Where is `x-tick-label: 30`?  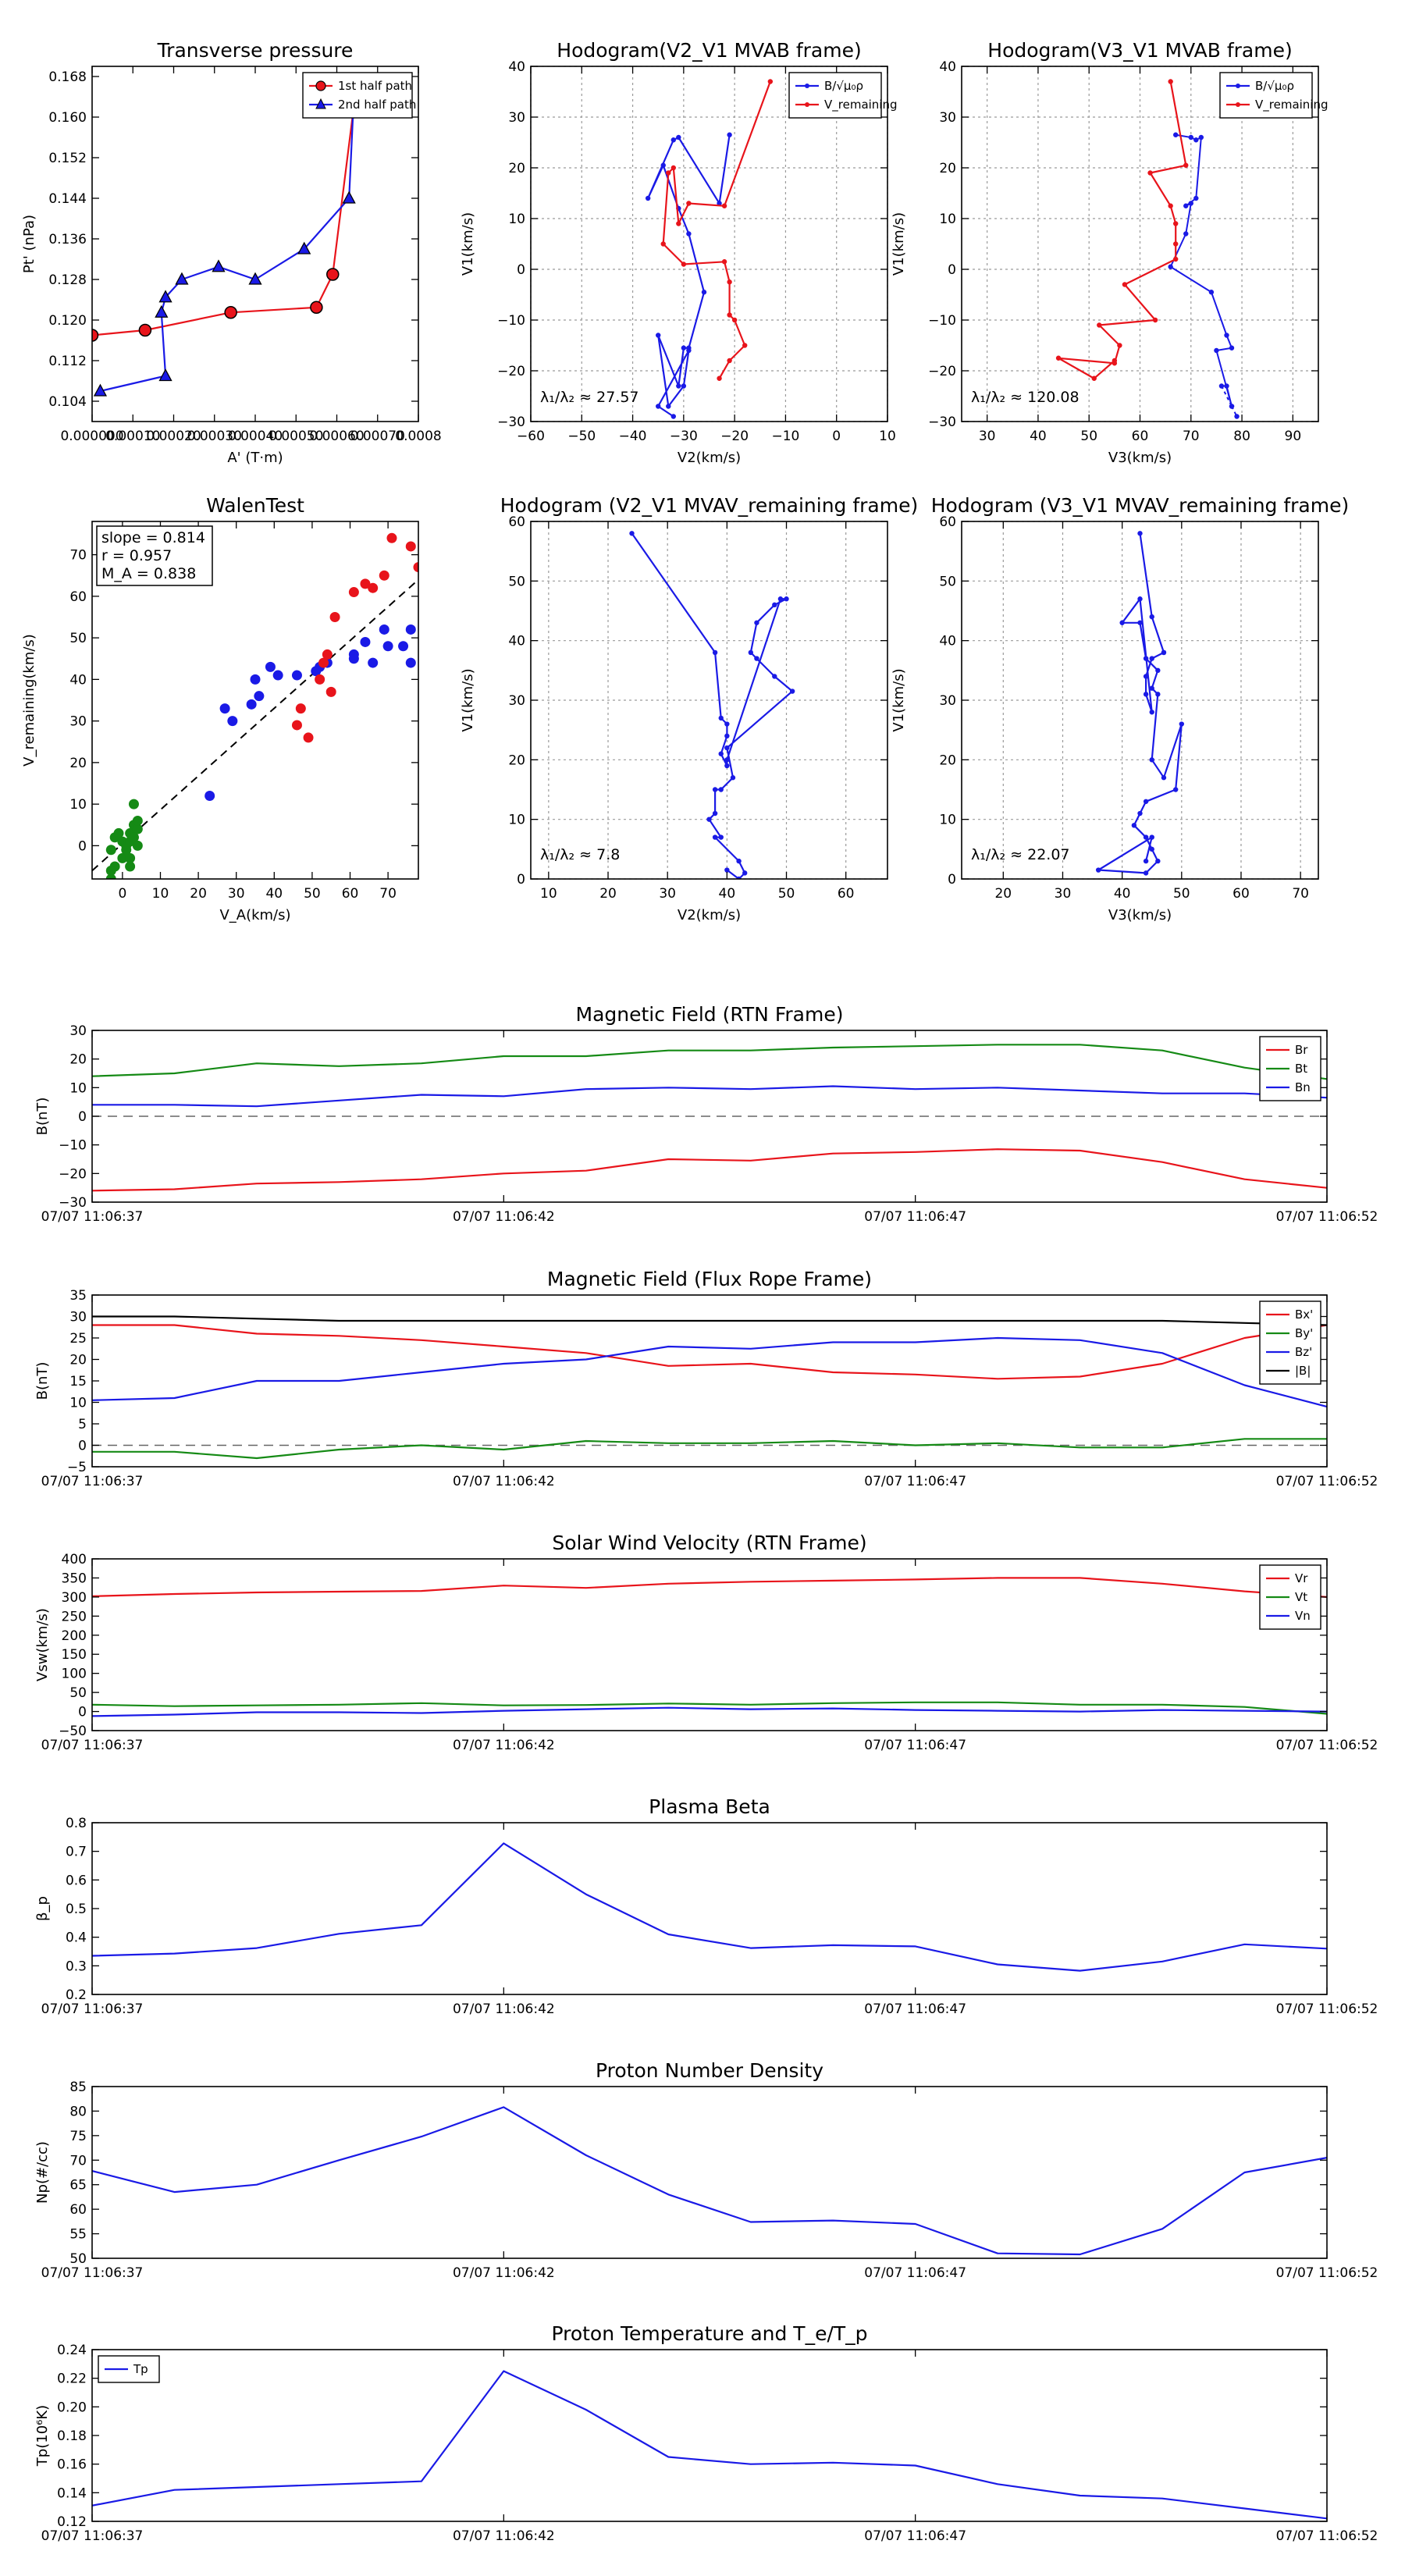 x-tick-label: 30 is located at coordinates (987, 436).